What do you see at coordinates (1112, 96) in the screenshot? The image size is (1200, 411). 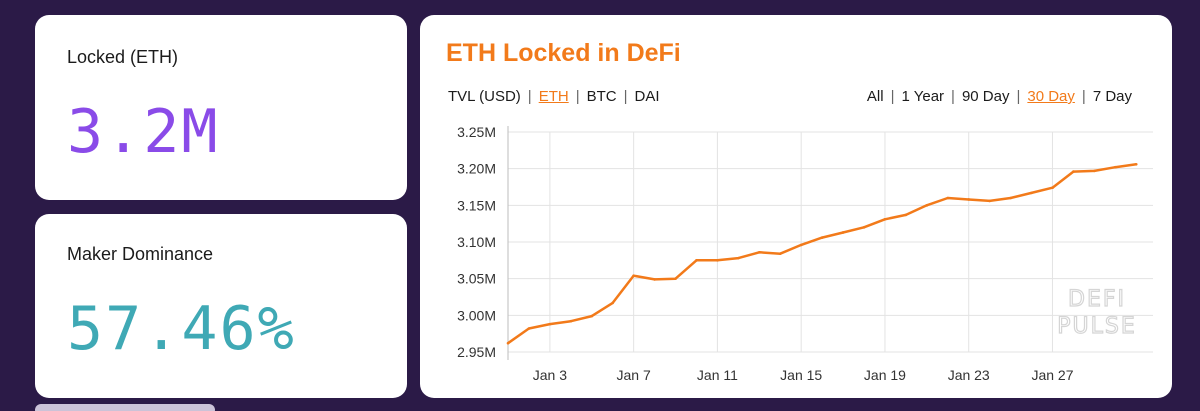 I see `range-7-day: 7 Day` at bounding box center [1112, 96].